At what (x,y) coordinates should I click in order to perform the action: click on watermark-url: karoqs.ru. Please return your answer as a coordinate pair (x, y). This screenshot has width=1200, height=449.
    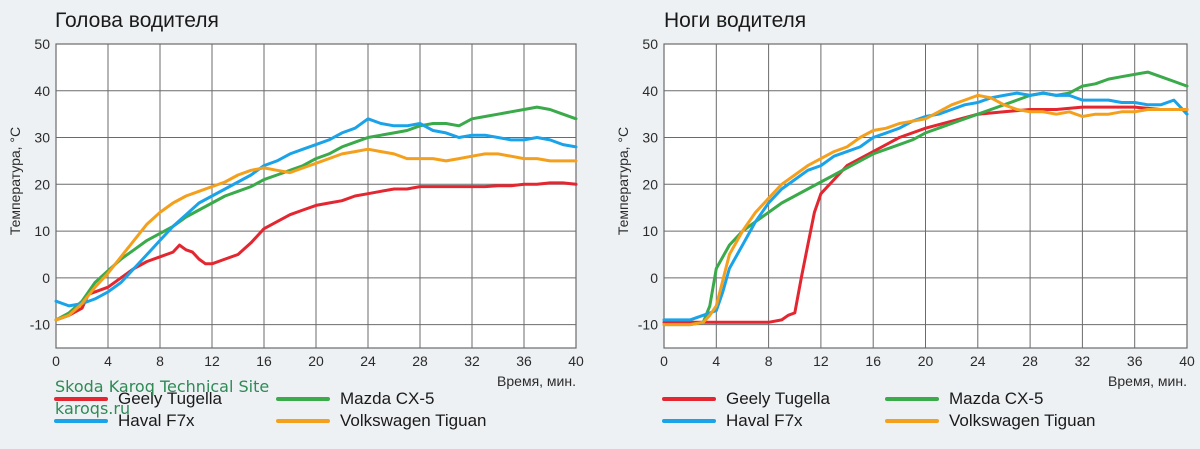
    Looking at the image, I should click on (93, 408).